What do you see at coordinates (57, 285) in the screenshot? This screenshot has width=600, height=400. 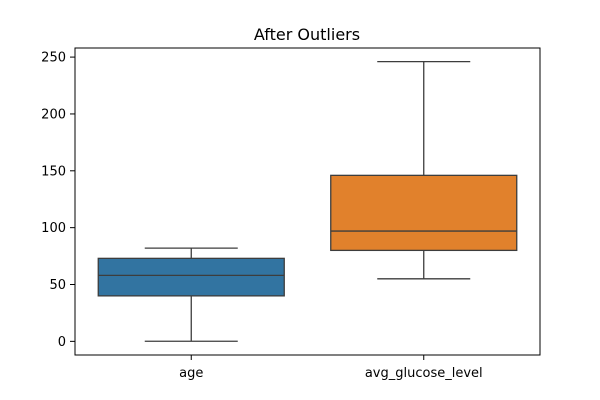 I see `y-tick-label: 50` at bounding box center [57, 285].